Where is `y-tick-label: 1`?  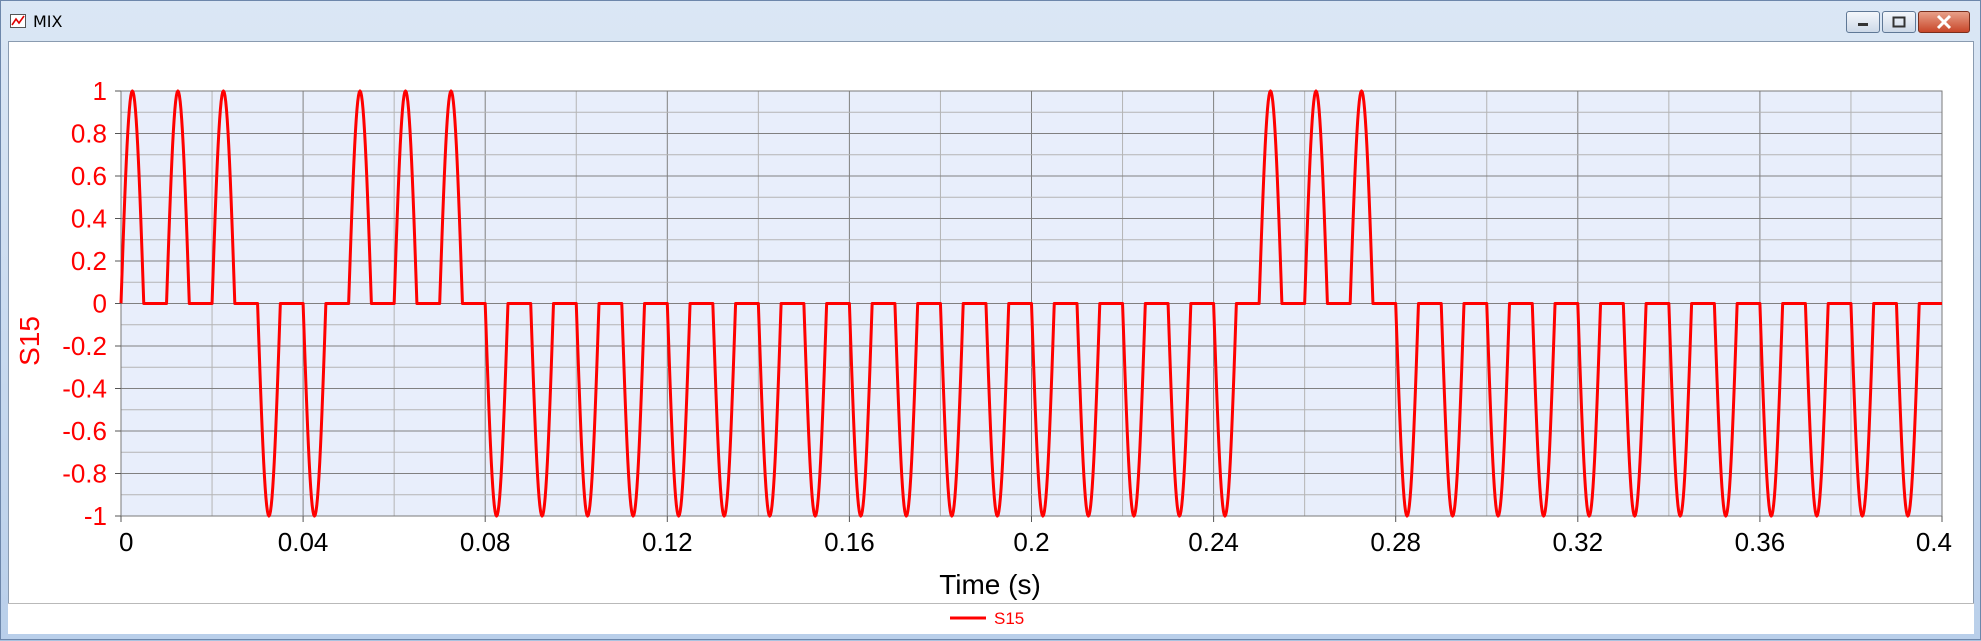
y-tick-label: 1 is located at coordinates (100, 91).